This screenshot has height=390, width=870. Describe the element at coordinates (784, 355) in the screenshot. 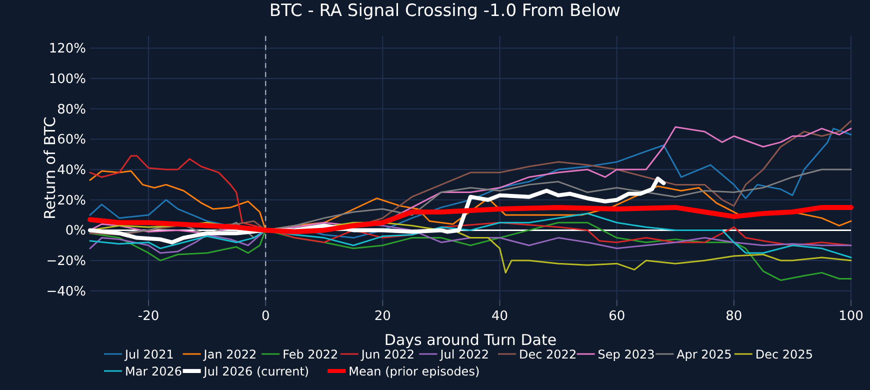

I see `legend-label: Dec 2025` at that location.